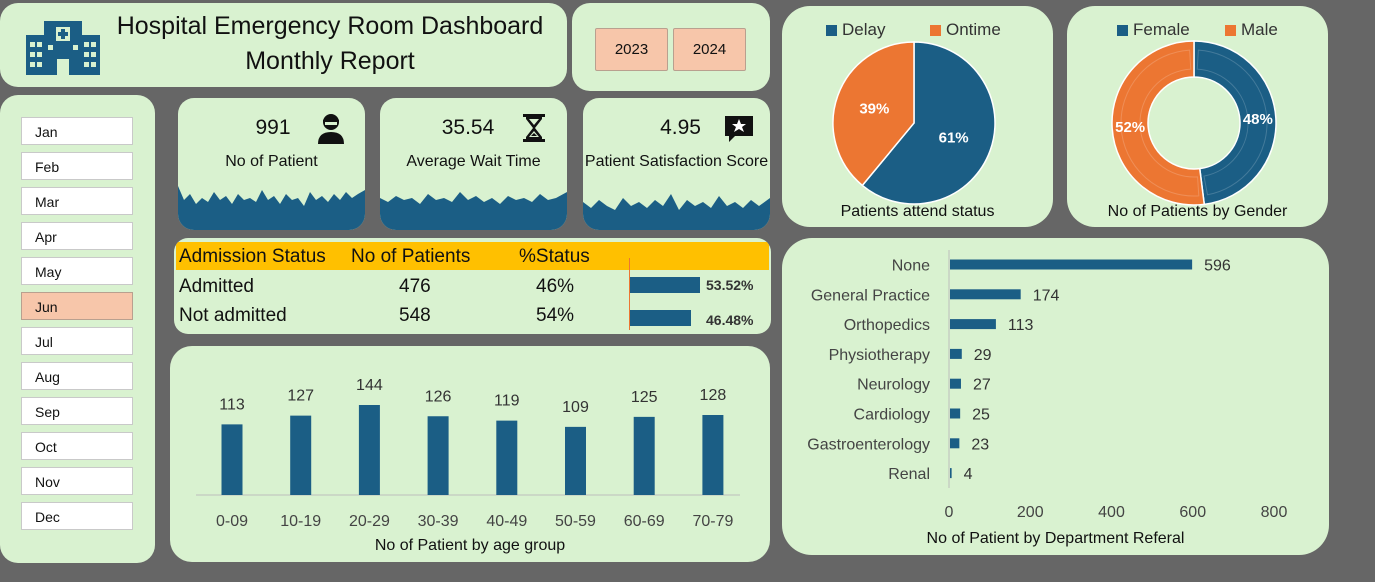 The image size is (1375, 582). I want to click on dept-bar-orthopedics, so click(973, 324).